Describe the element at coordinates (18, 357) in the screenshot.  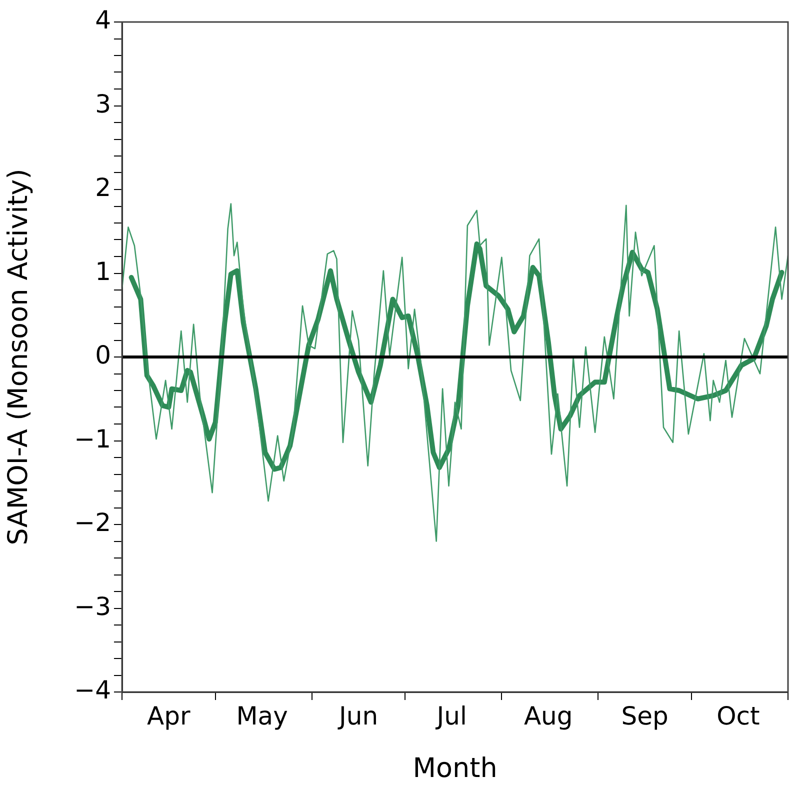
I see `y-axis-title: SAMOI-A (Monsoon Activity)` at that location.